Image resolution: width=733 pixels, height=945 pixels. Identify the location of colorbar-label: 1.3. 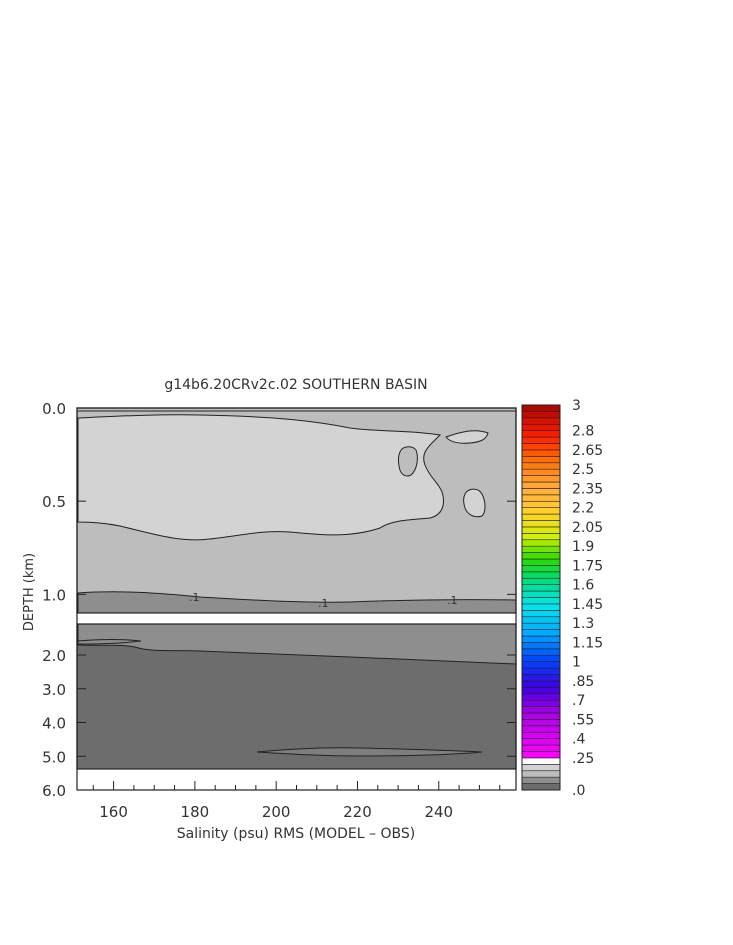
(583, 624).